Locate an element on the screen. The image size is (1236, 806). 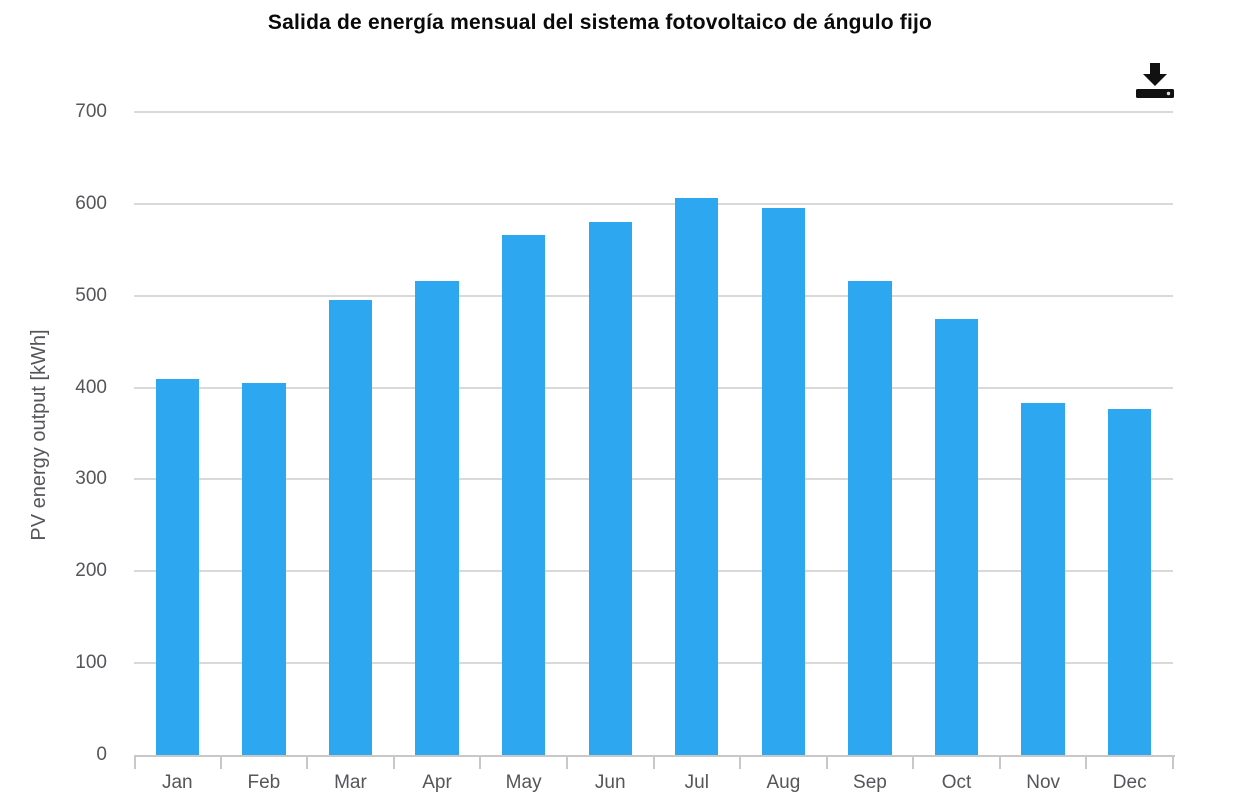
download-icon is located at coordinates (1155, 80).